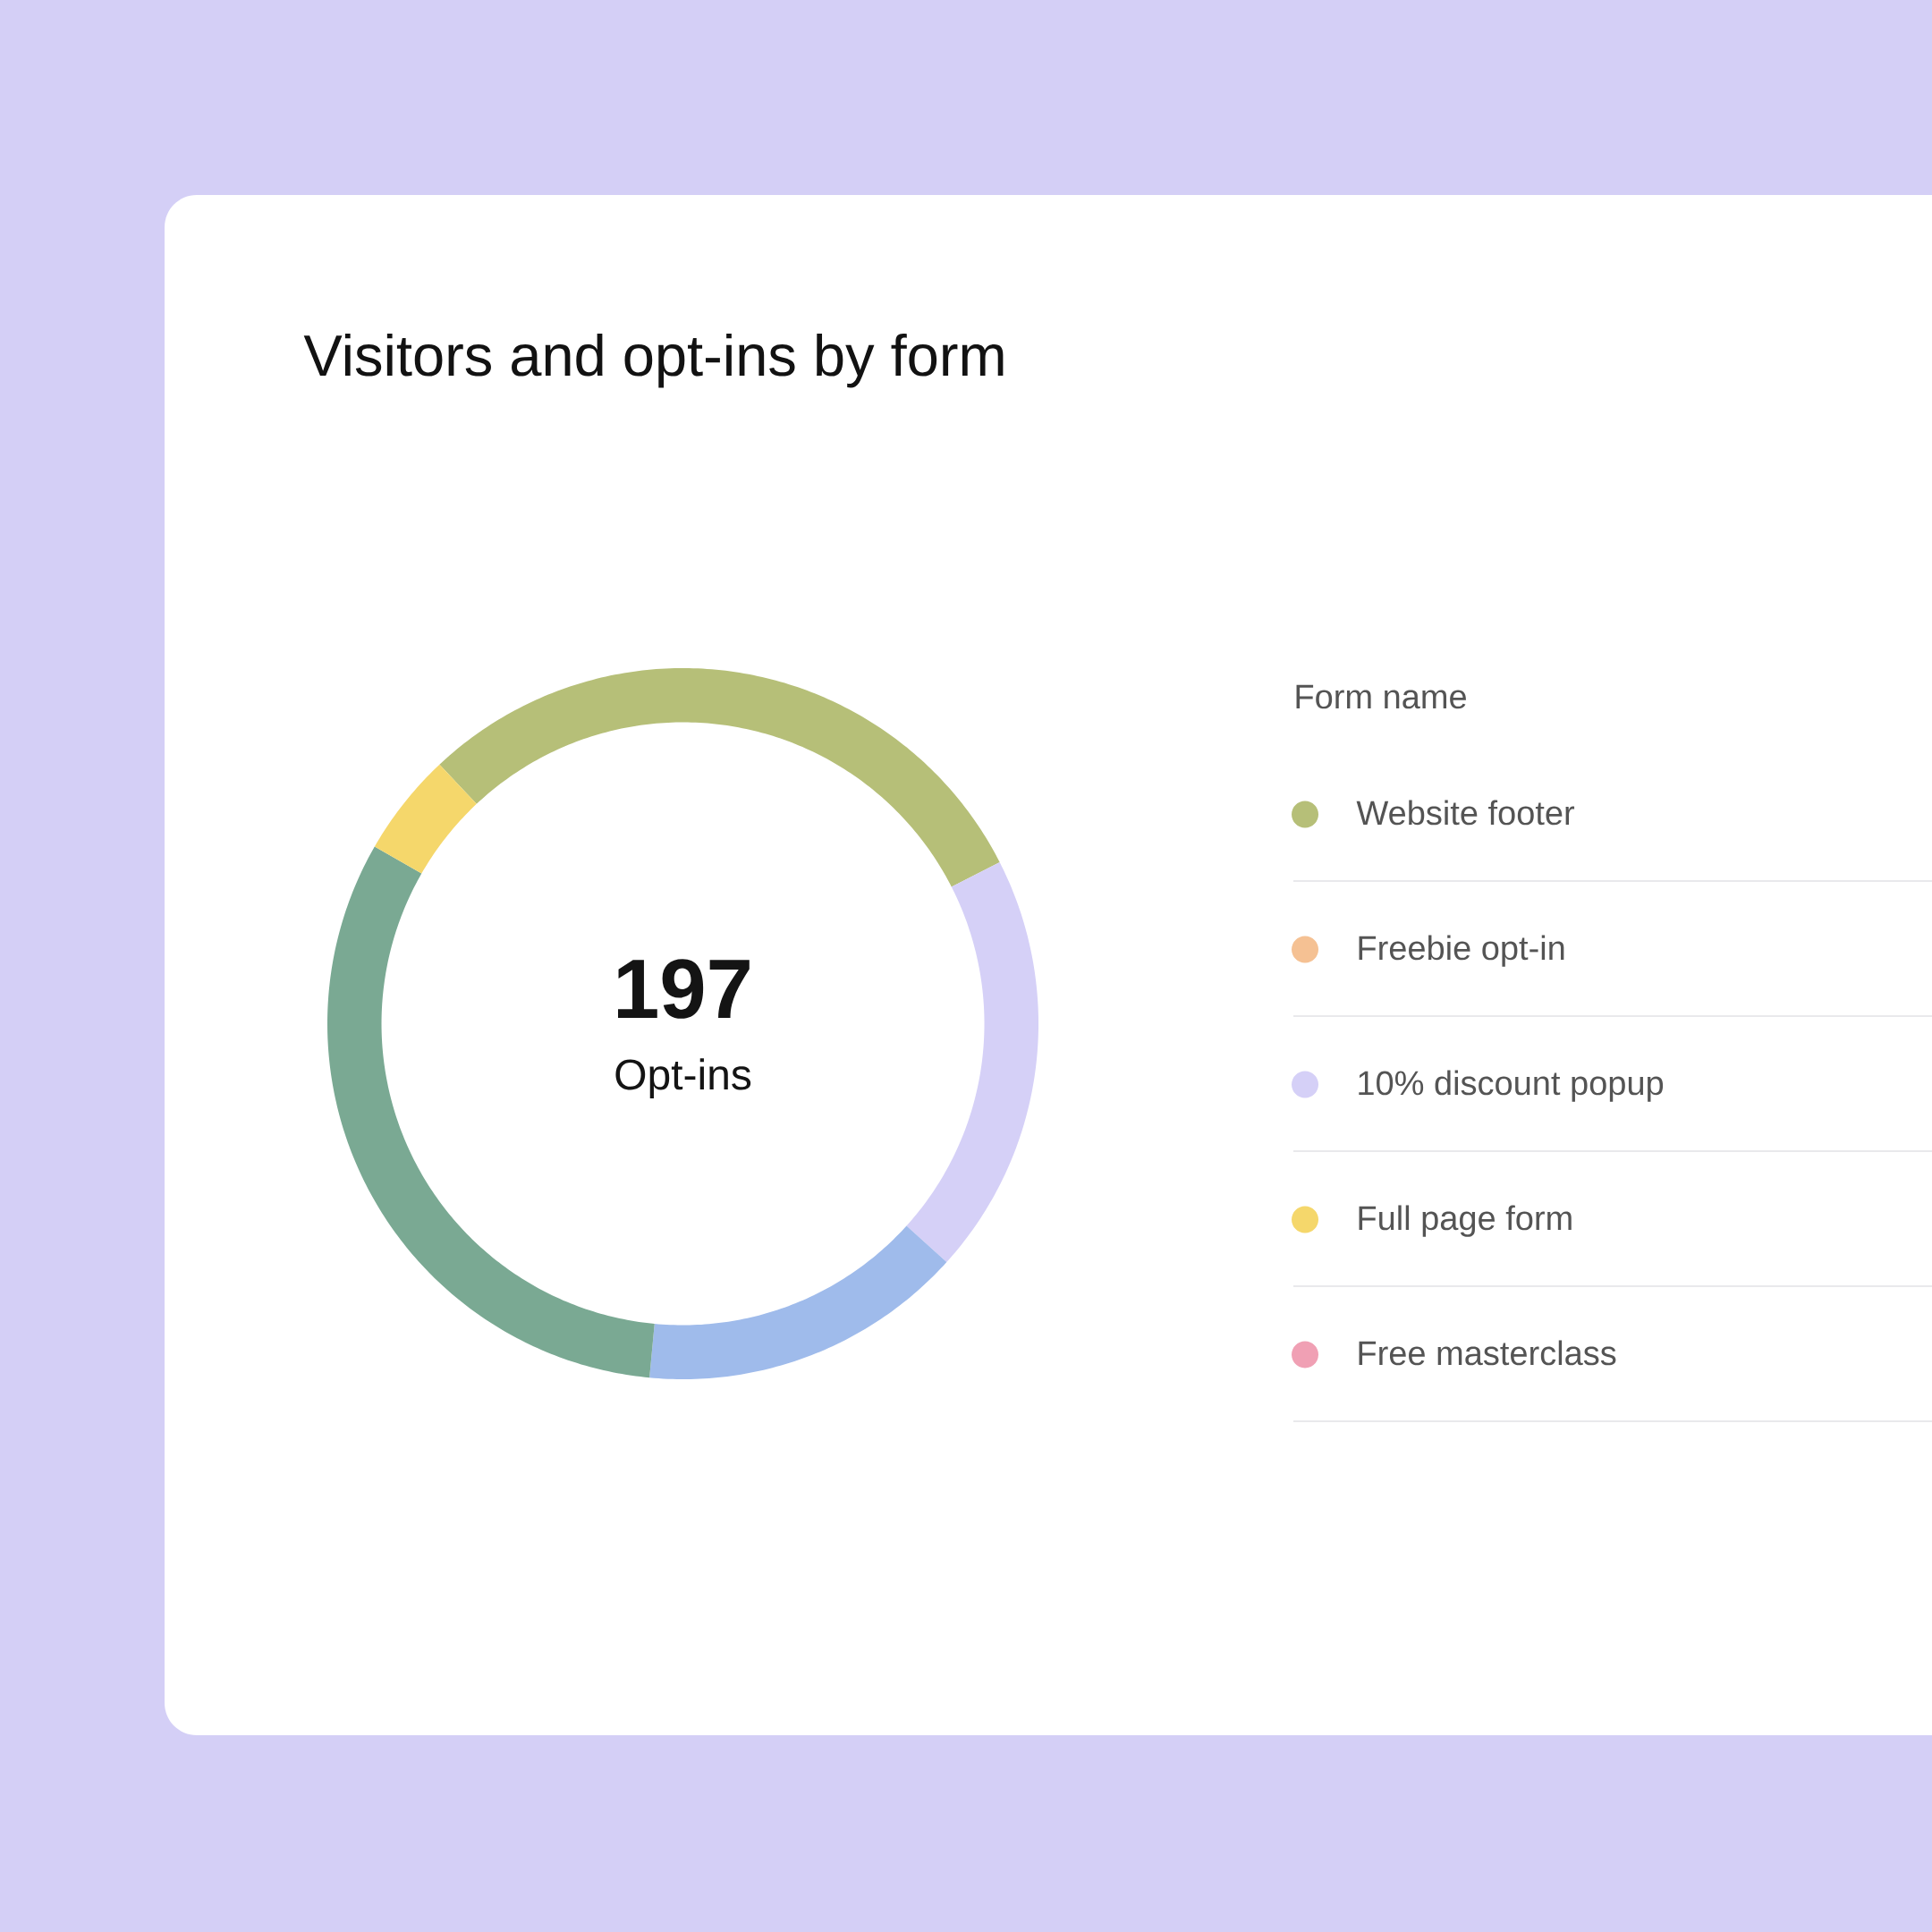  I want to click on legend-label: Free masterclass, so click(1487, 1353).